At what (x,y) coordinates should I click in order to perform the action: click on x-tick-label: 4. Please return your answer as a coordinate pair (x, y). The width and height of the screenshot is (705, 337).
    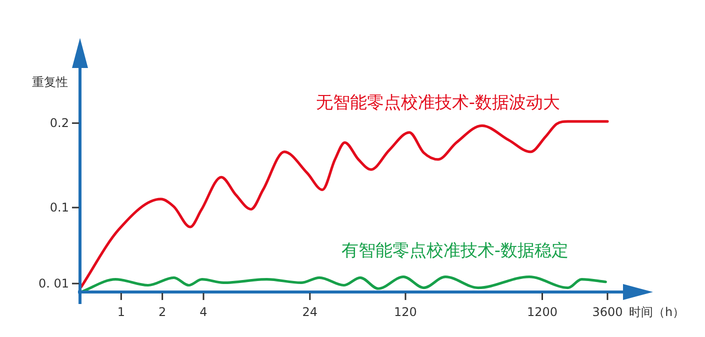
    Looking at the image, I should click on (204, 312).